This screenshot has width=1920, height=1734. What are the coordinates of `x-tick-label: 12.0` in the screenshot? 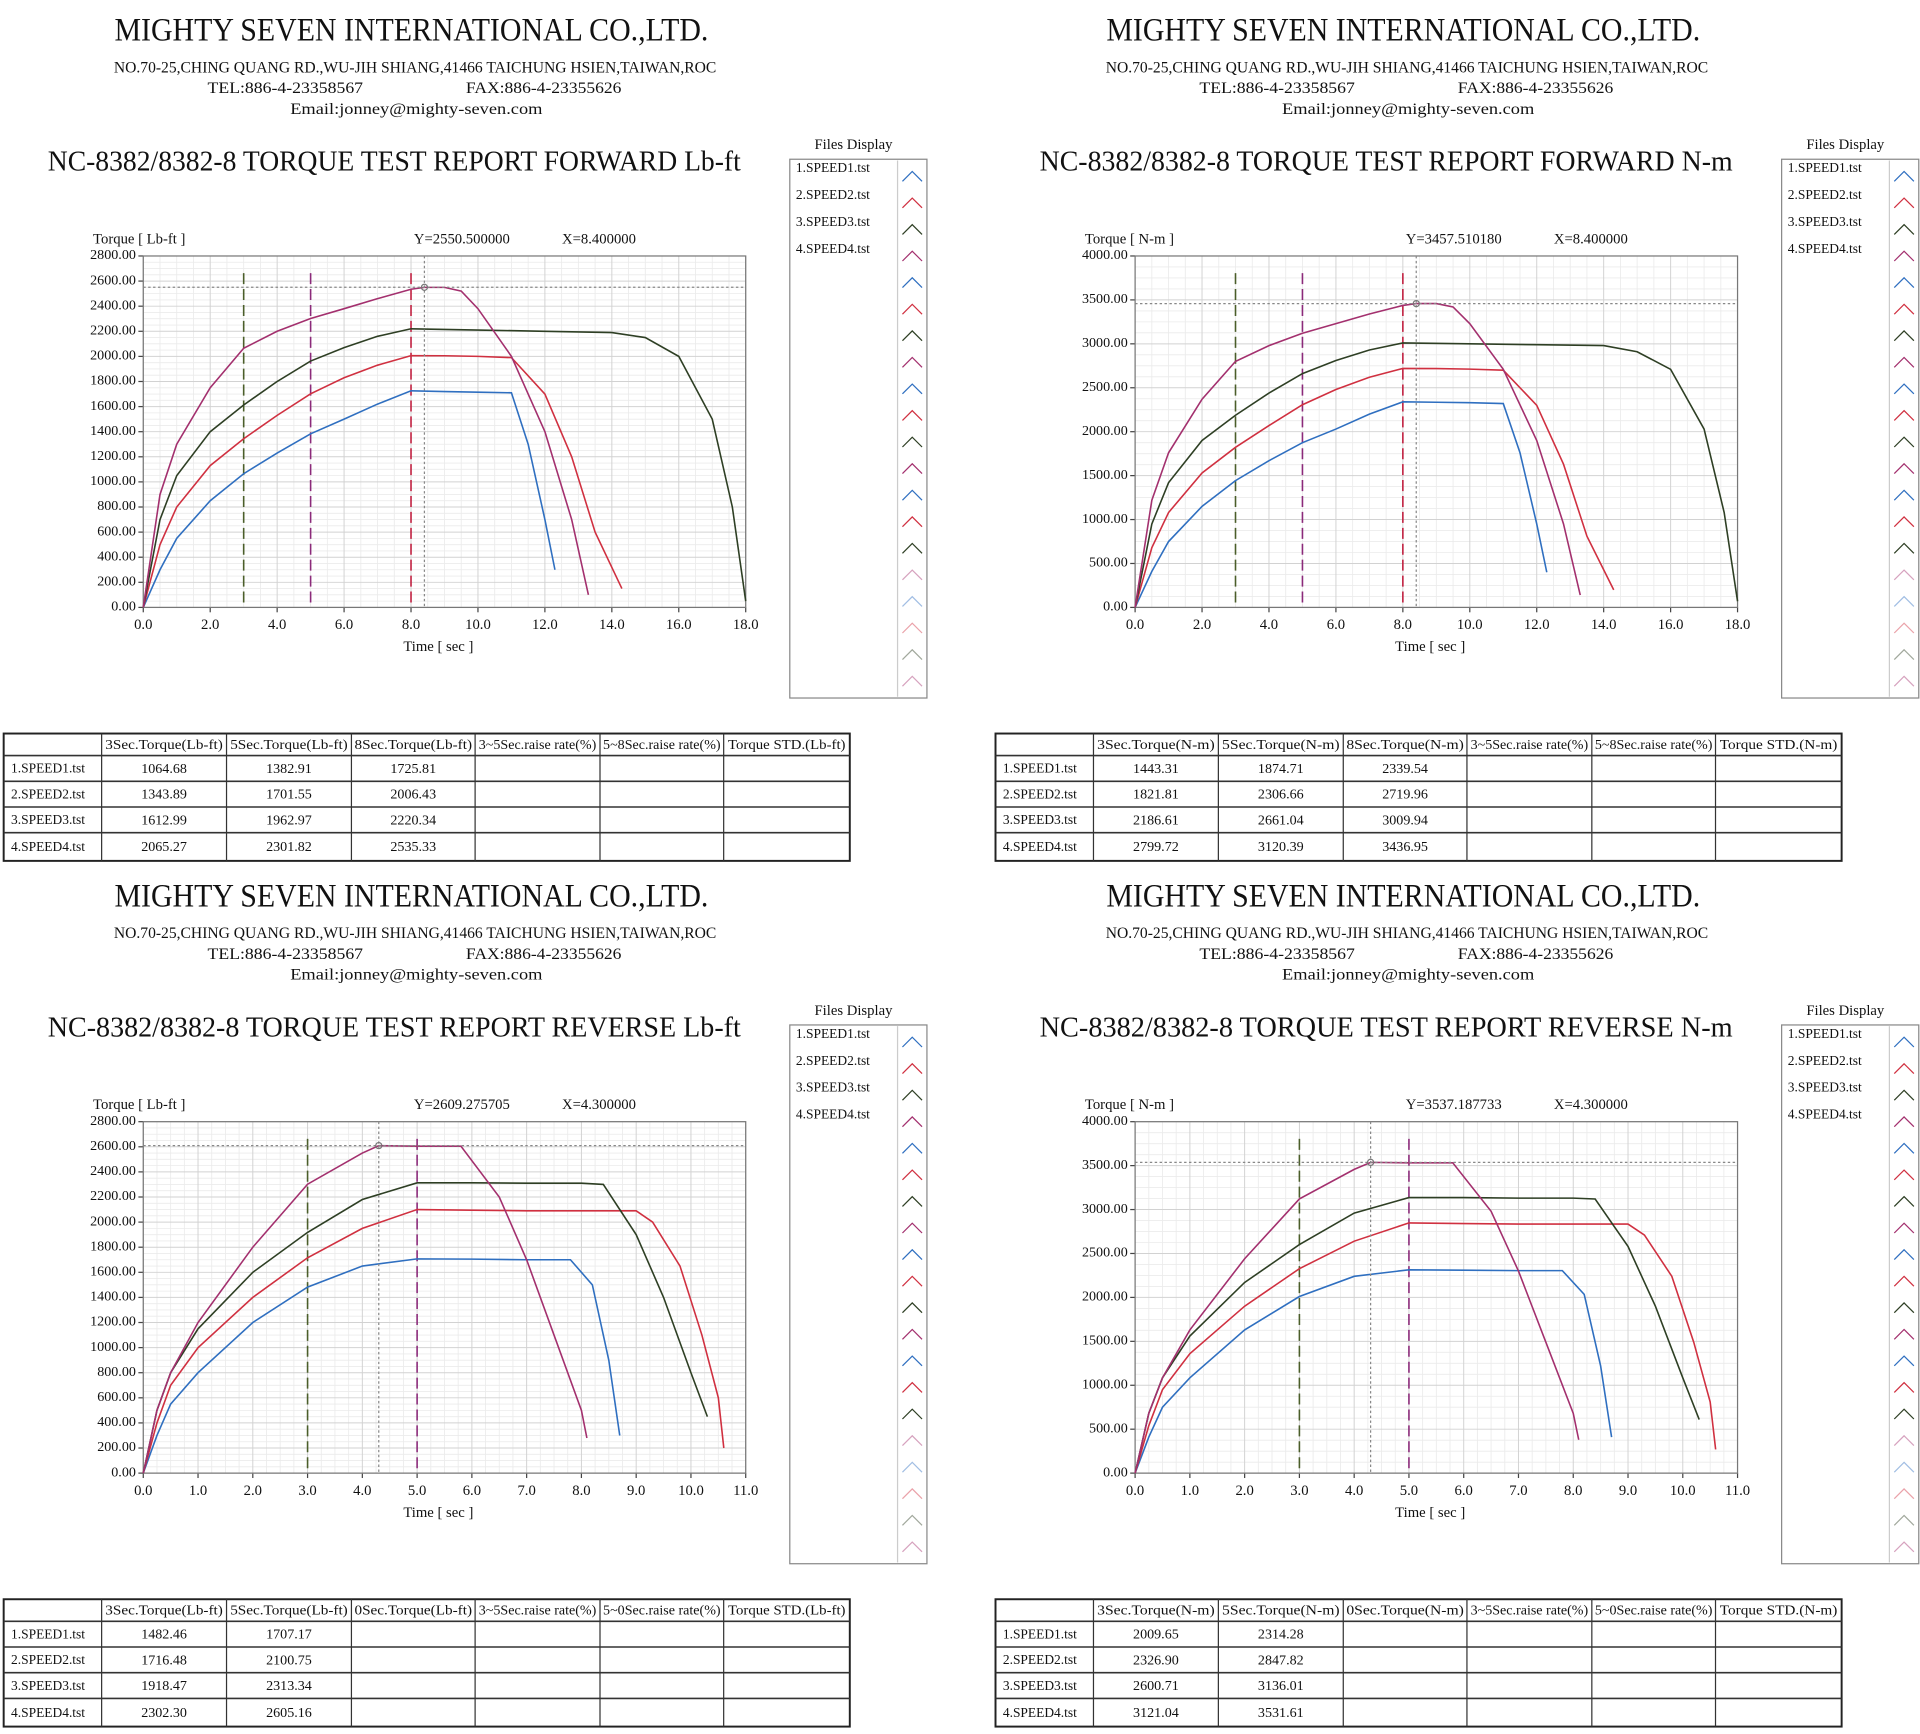 It's located at (1537, 625).